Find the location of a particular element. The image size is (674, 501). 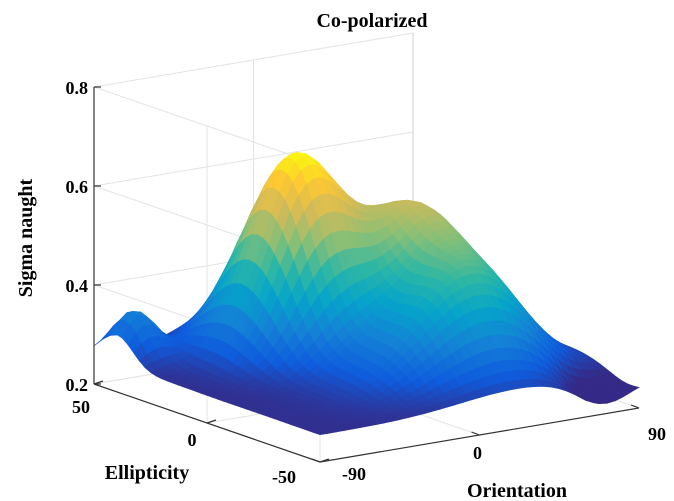

z-axis-label: Sigma naught is located at coordinates (26, 237).